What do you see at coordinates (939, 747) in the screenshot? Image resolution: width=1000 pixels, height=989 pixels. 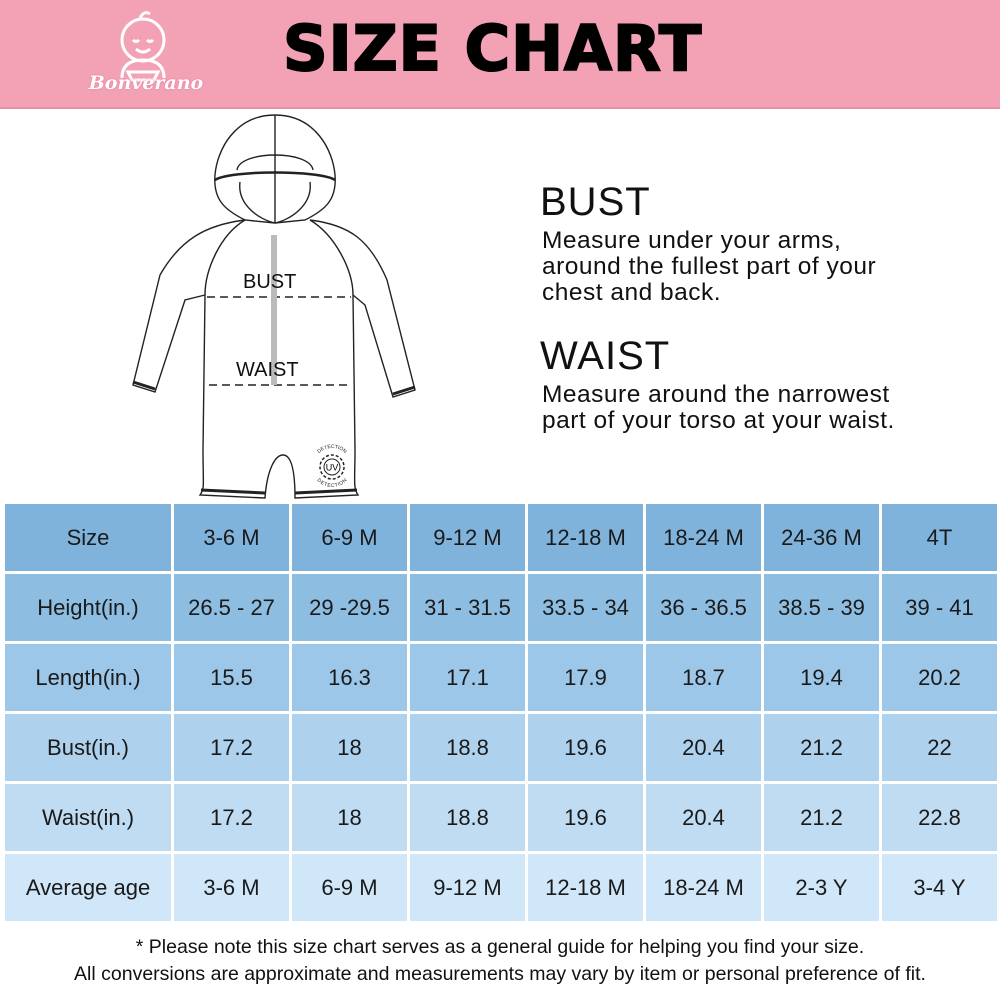 I see `table-cell: 22` at bounding box center [939, 747].